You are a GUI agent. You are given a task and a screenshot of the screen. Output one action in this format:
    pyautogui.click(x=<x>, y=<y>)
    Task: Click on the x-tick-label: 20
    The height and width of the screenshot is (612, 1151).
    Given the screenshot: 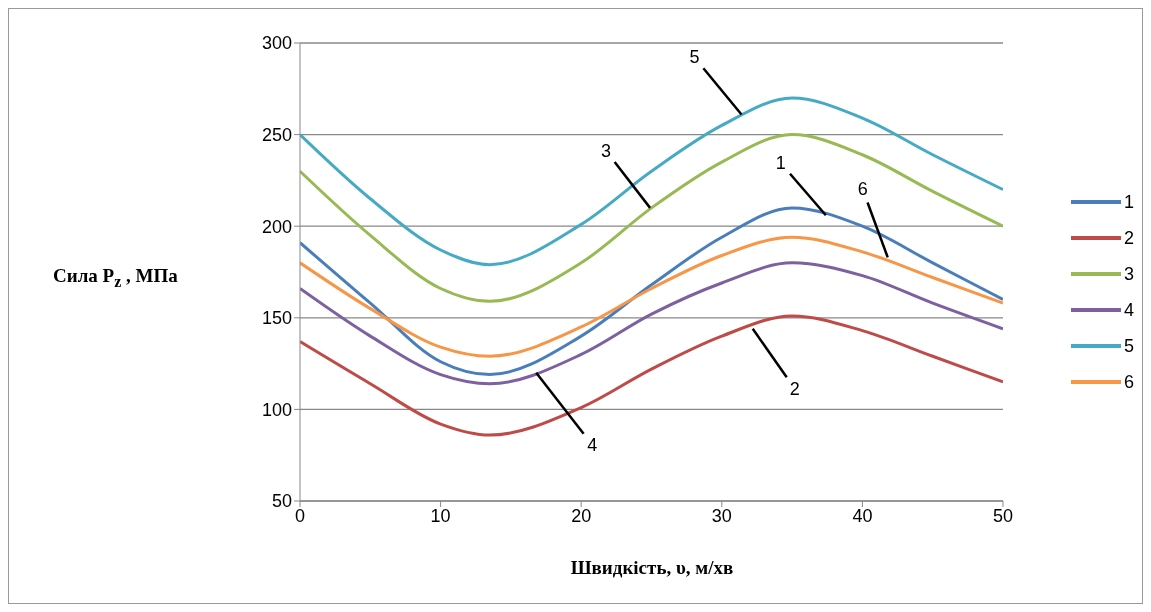 What is the action you would take?
    pyautogui.click(x=581, y=515)
    